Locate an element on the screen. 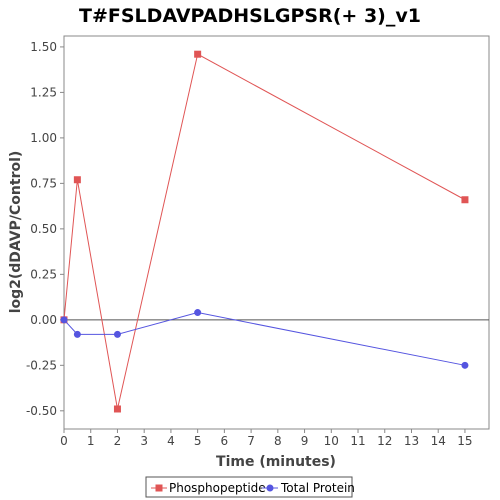 The image size is (500, 500). y-tick-label: -0.25 is located at coordinates (41, 365).